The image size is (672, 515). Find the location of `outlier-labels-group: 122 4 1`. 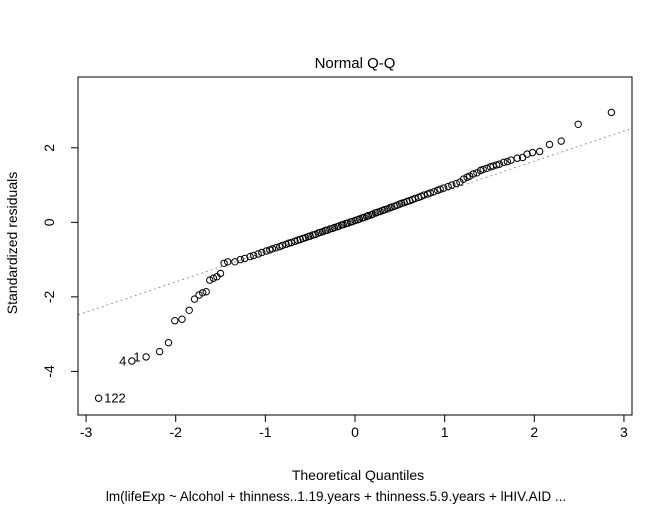

outlier-labels-group: 122 4 1 is located at coordinates (122, 377).